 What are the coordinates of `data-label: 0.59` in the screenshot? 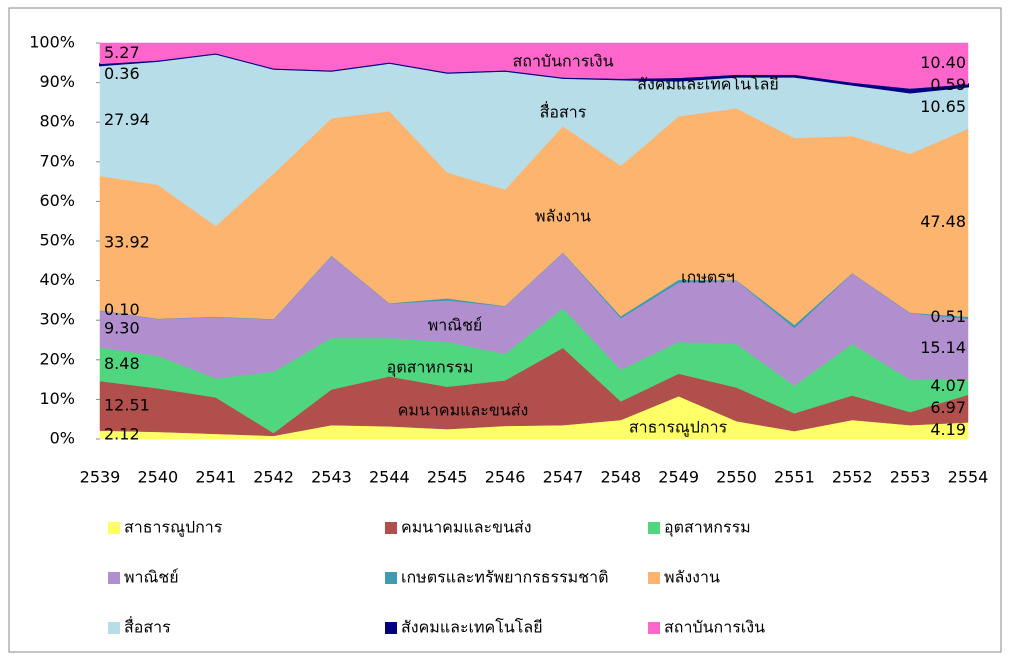 It's located at (948, 84).